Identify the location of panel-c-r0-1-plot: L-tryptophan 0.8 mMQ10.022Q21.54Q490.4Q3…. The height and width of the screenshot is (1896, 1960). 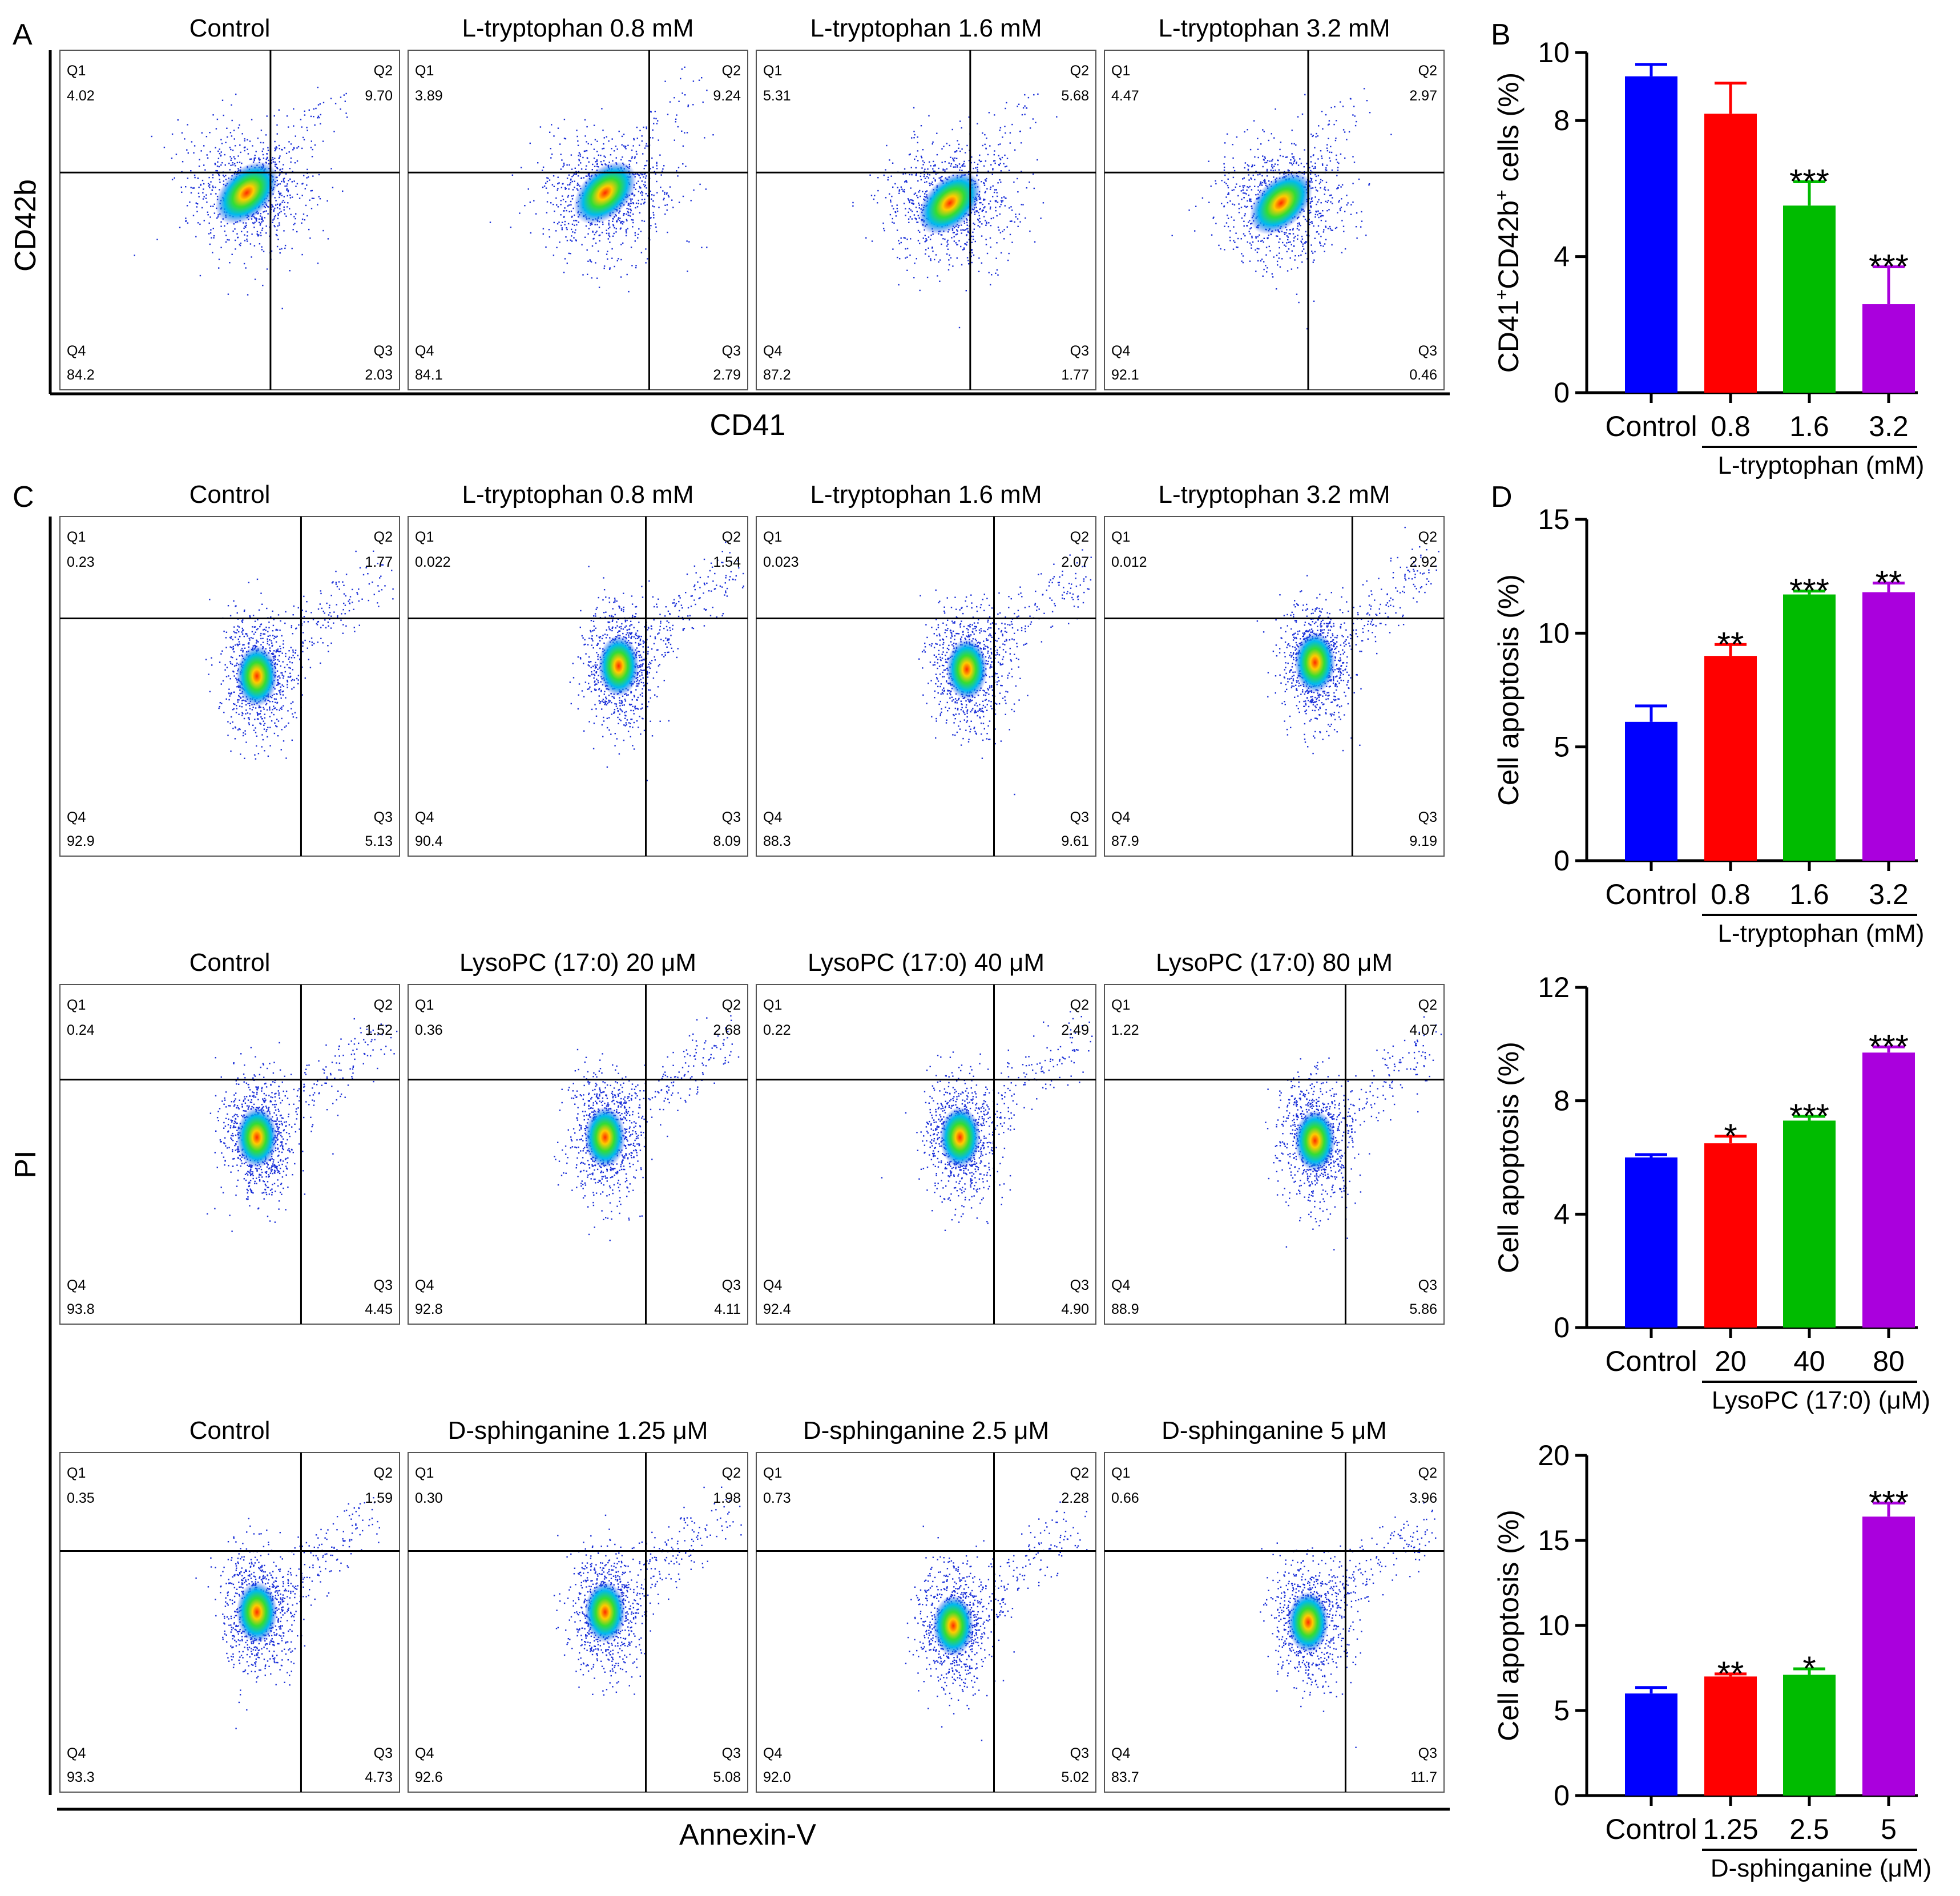
(578, 669).